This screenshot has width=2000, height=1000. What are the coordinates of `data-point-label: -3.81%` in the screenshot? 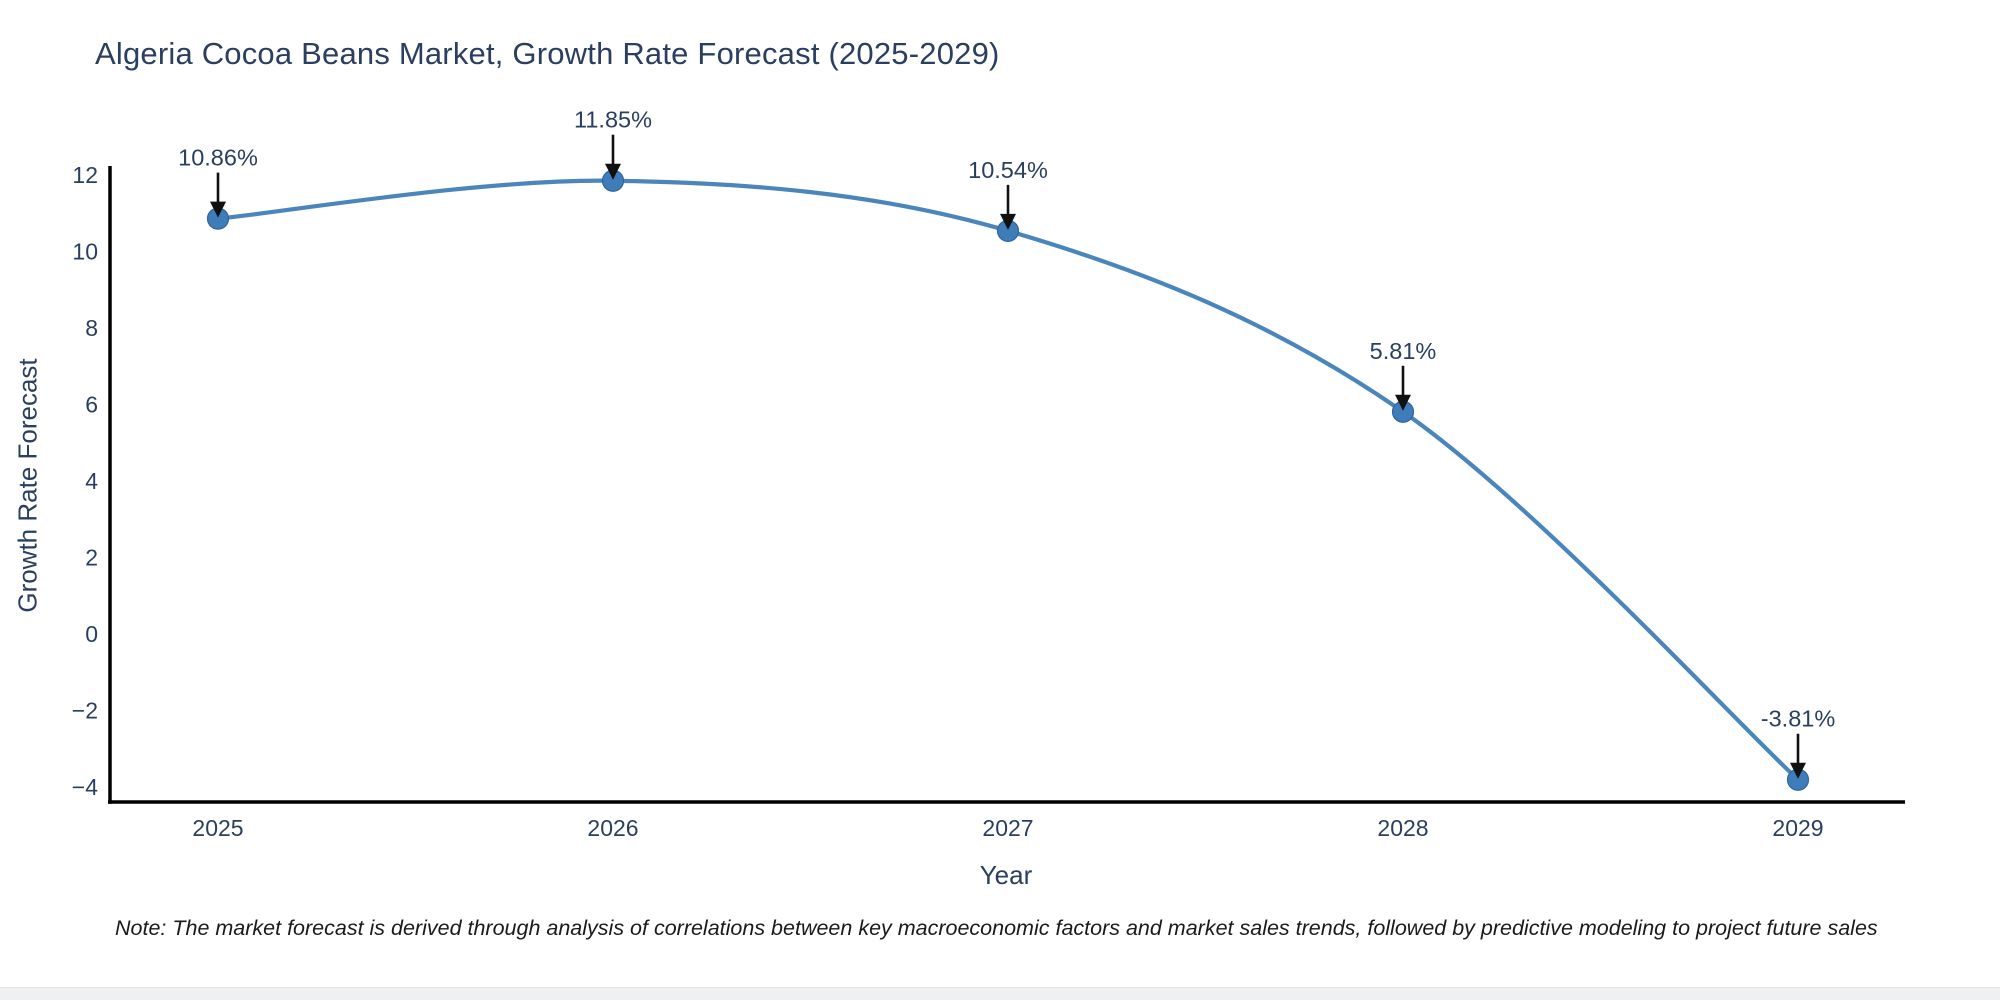 It's located at (1798, 719).